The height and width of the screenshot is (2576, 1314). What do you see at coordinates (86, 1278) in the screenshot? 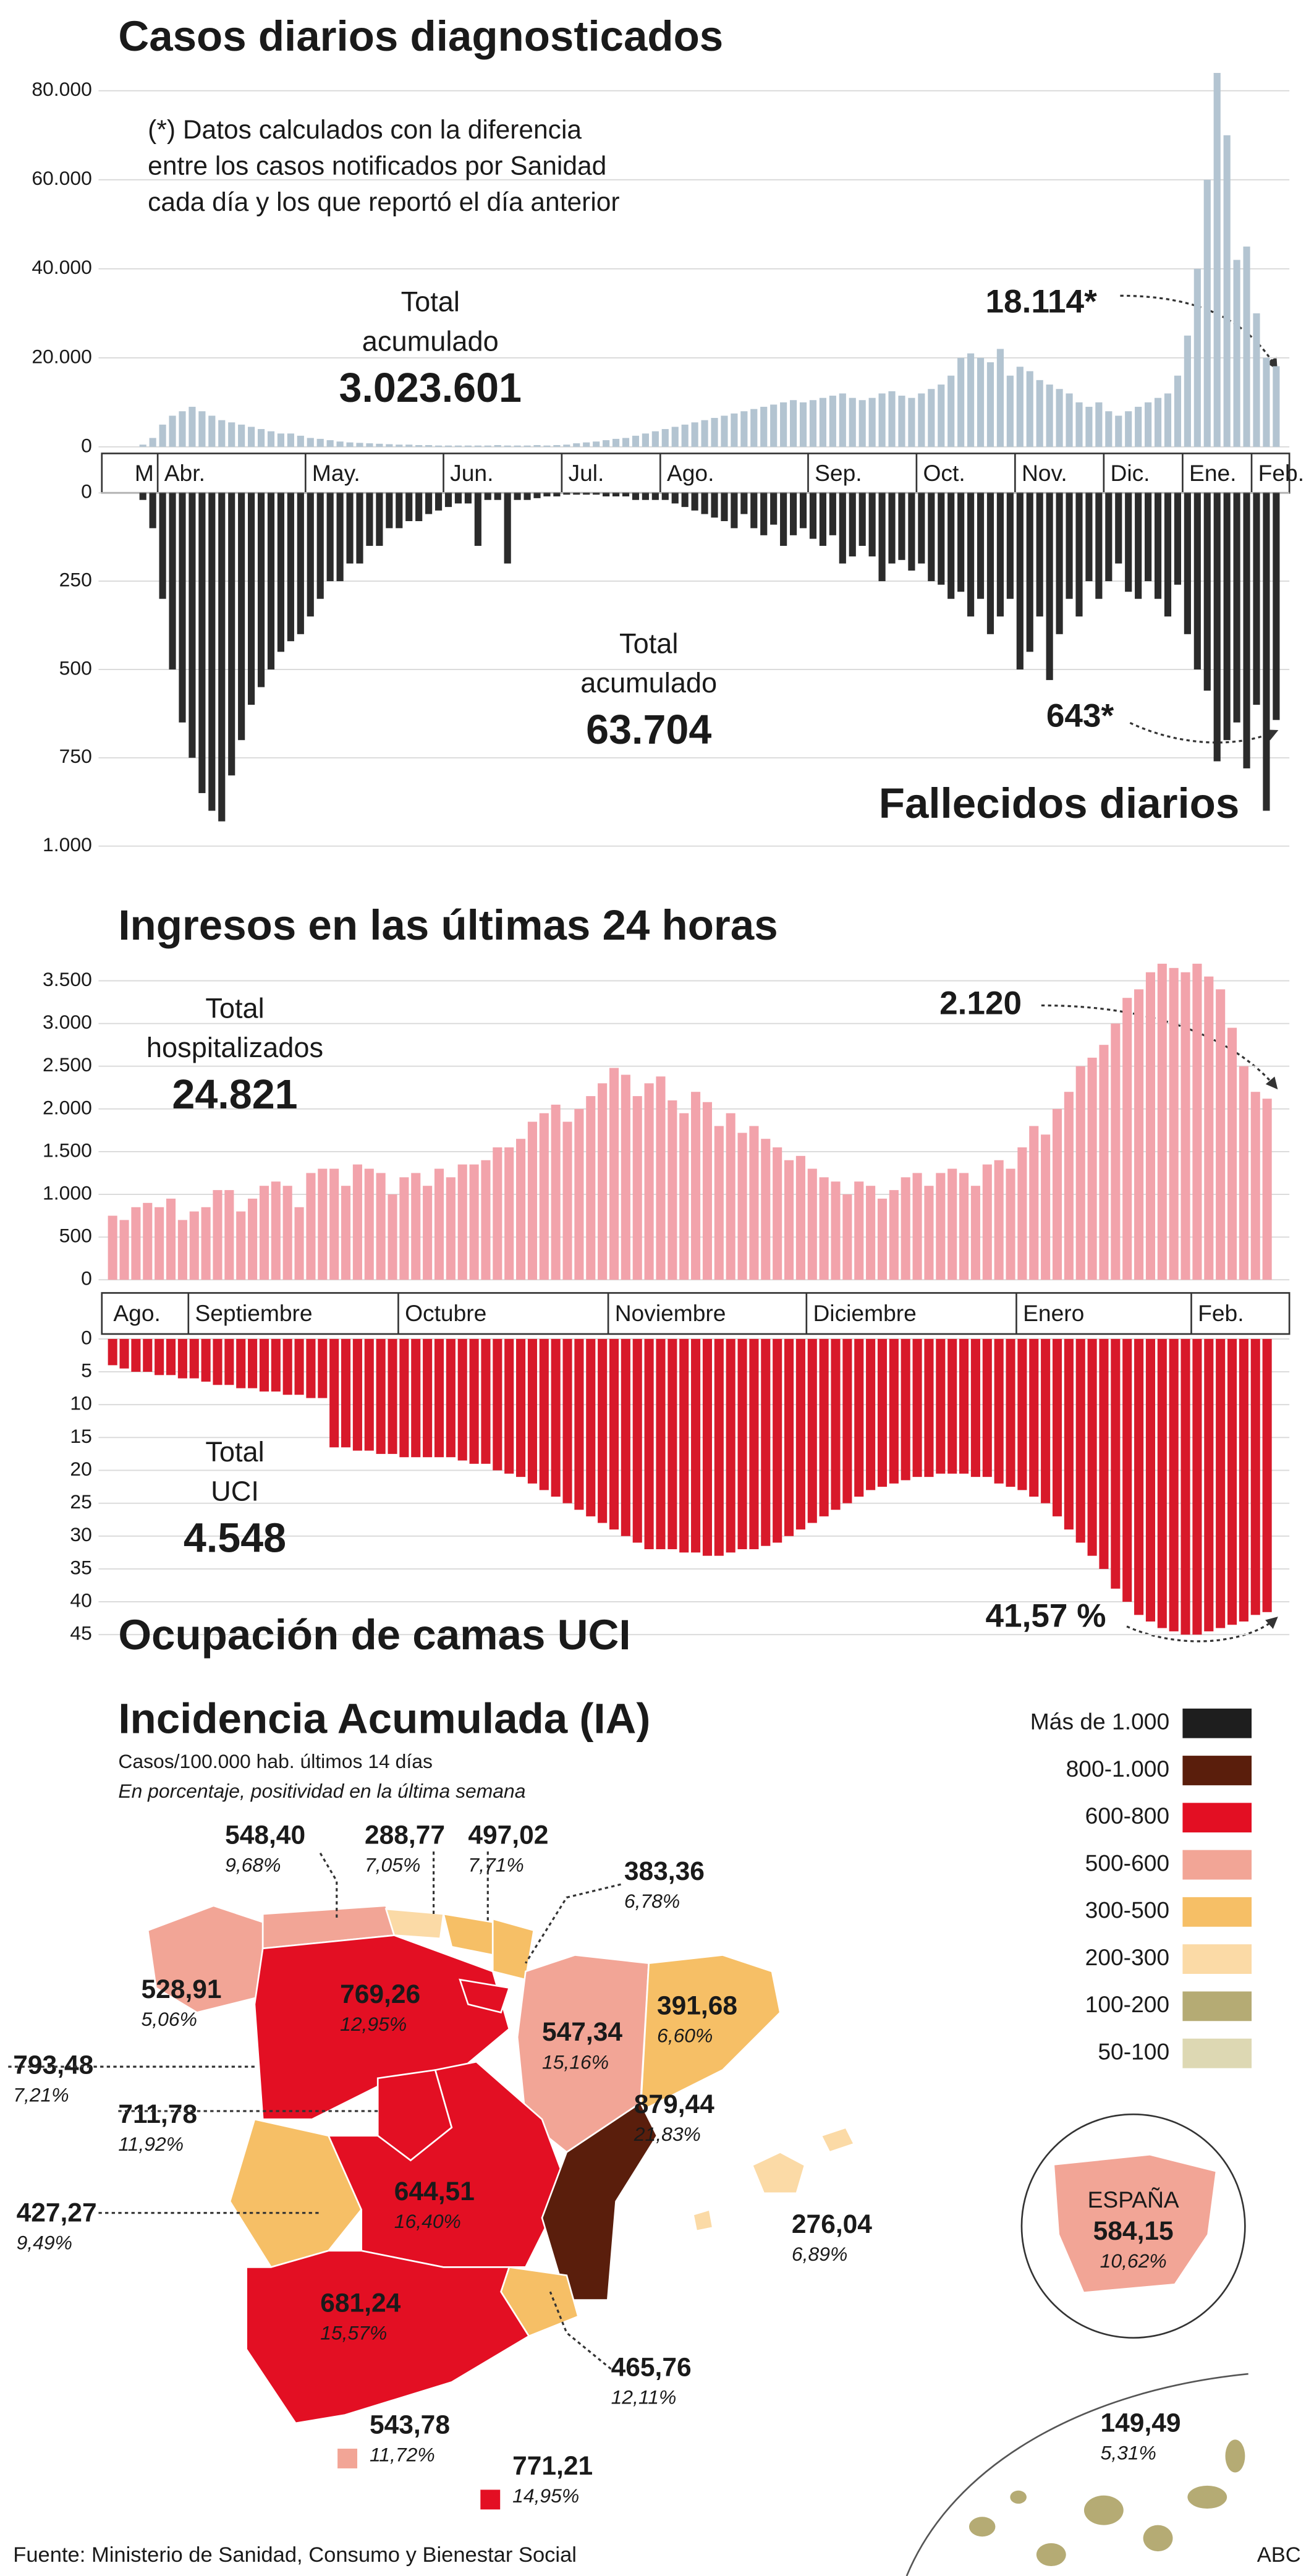
I see `y-tick-label: 0` at bounding box center [86, 1278].